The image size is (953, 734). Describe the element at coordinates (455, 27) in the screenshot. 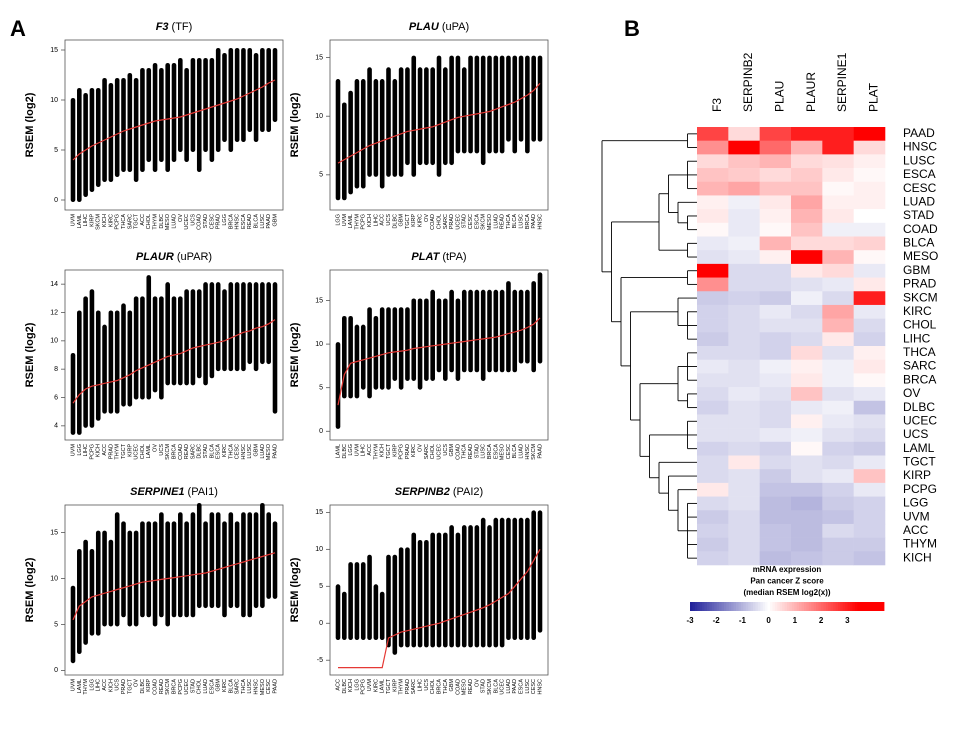

I see `title-suffix: (uPA)` at that location.